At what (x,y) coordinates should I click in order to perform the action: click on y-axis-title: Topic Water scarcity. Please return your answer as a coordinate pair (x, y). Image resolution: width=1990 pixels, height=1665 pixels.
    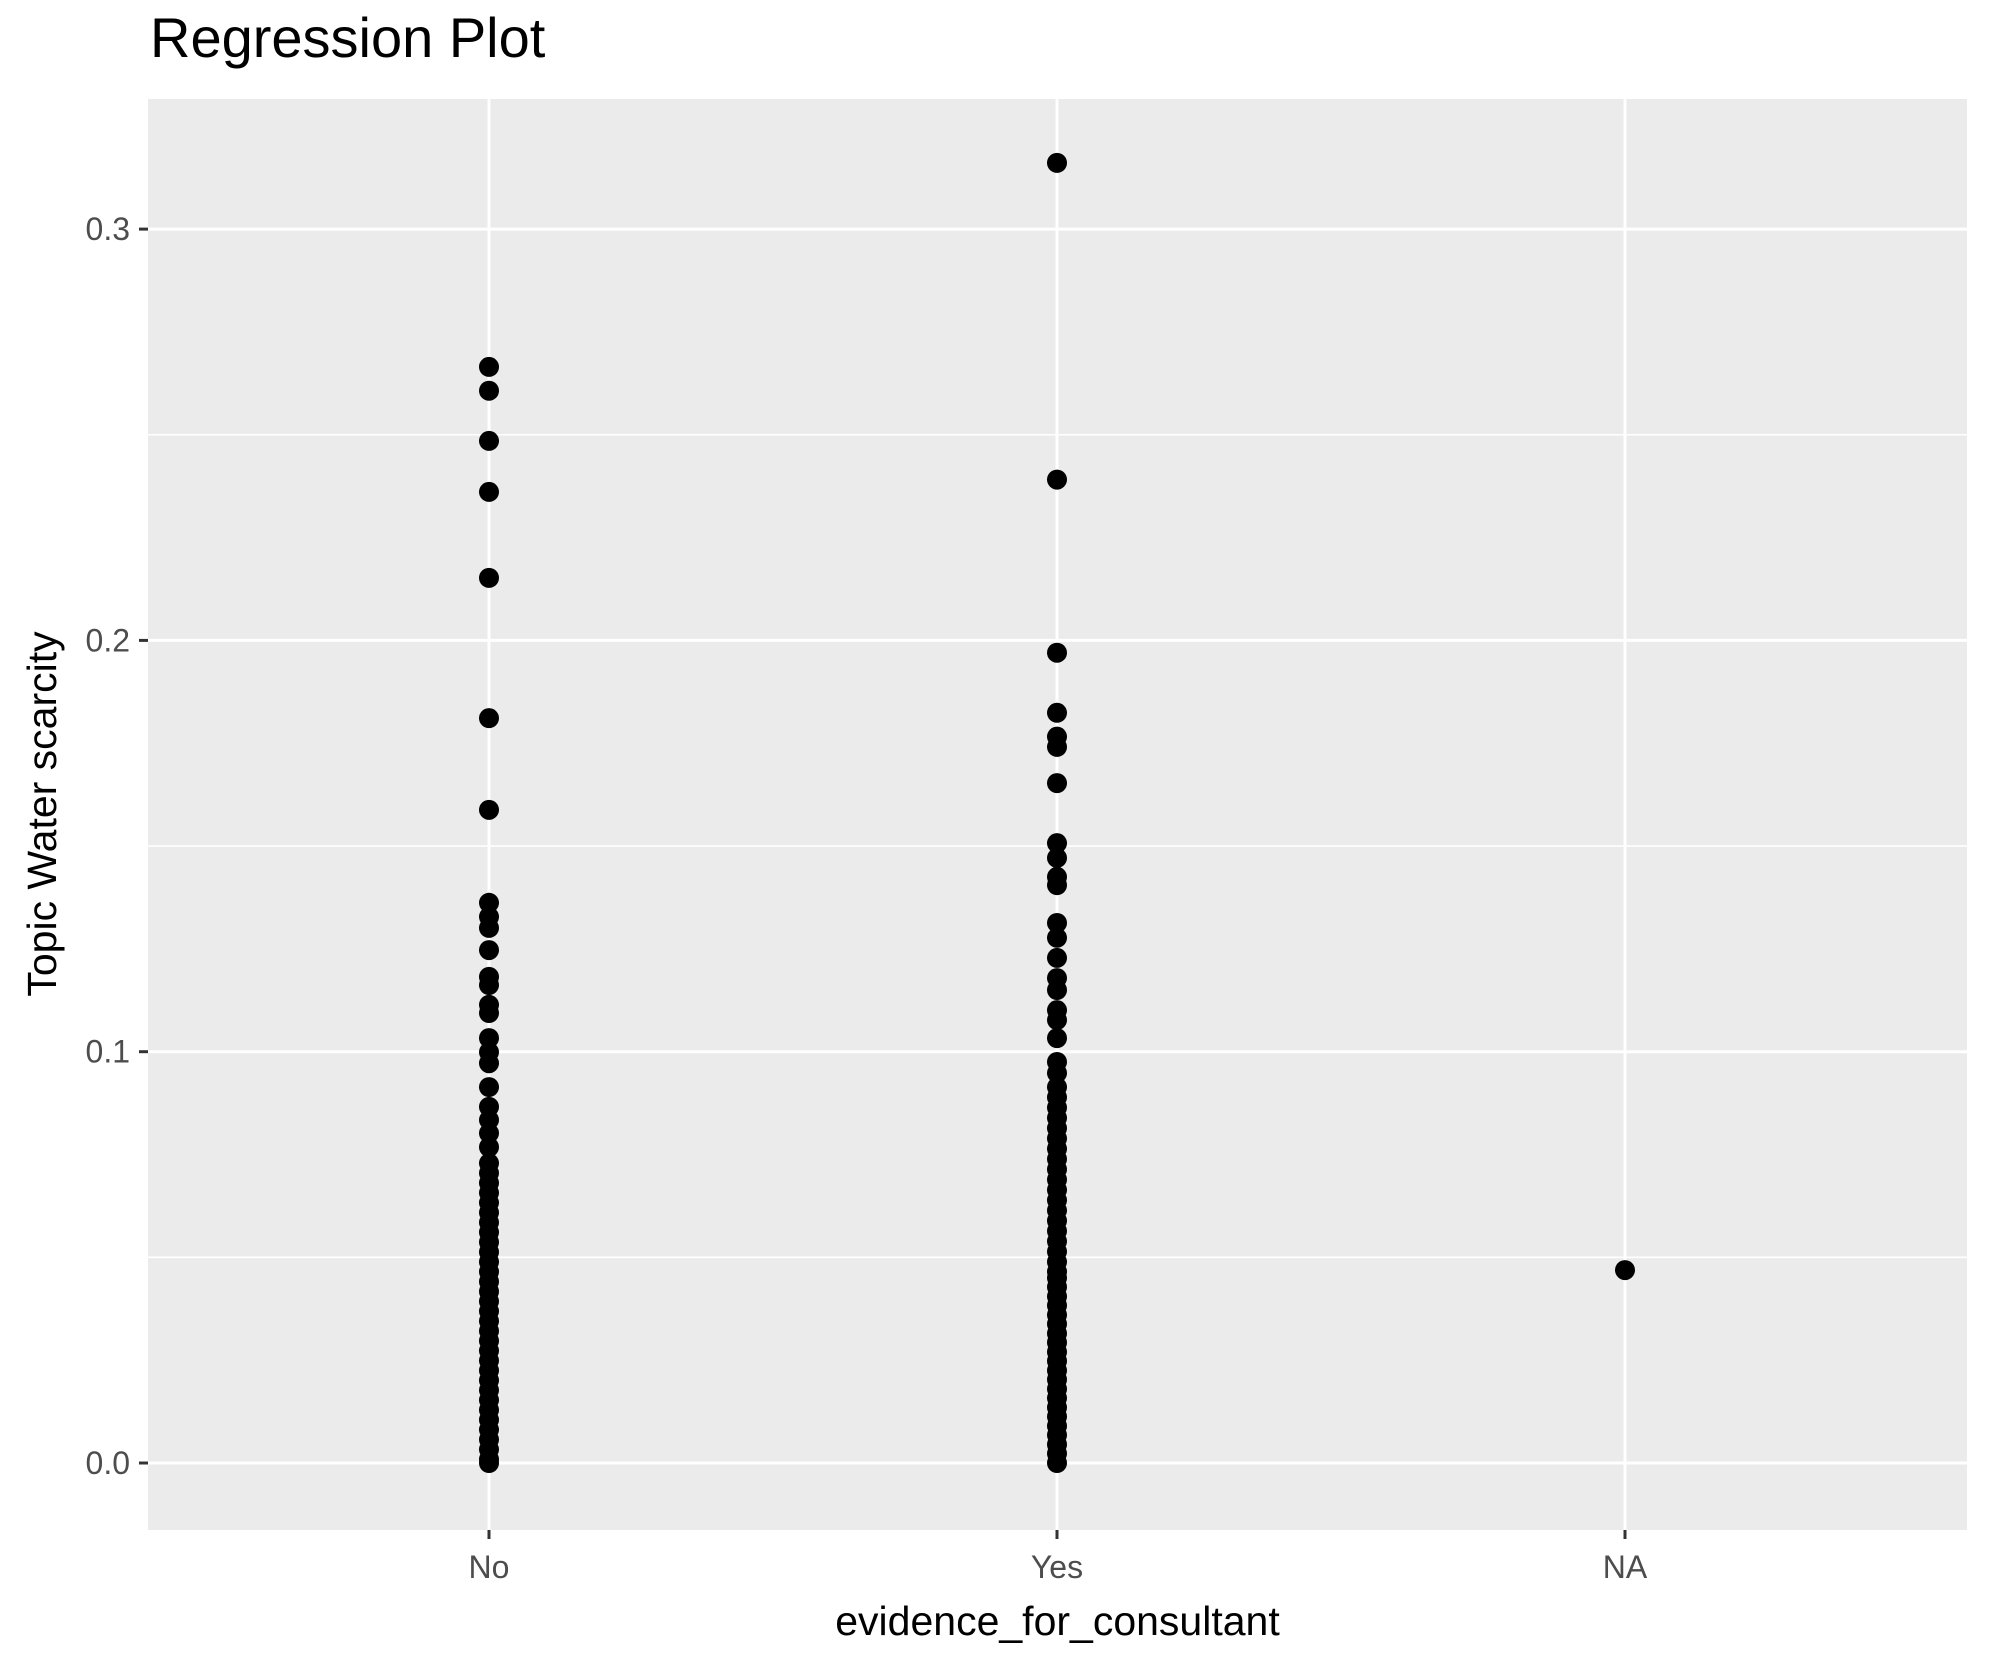
    Looking at the image, I should click on (42, 814).